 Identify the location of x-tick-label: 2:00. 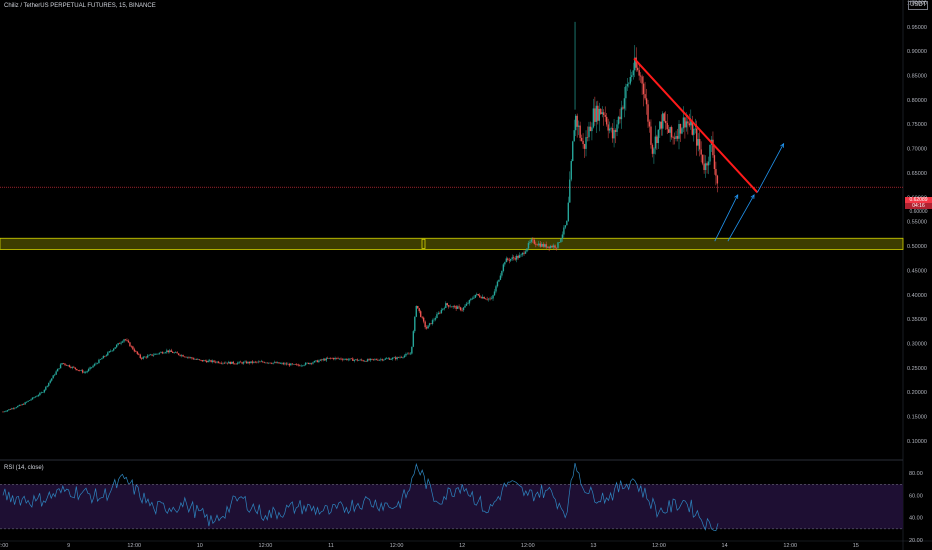
(4, 546).